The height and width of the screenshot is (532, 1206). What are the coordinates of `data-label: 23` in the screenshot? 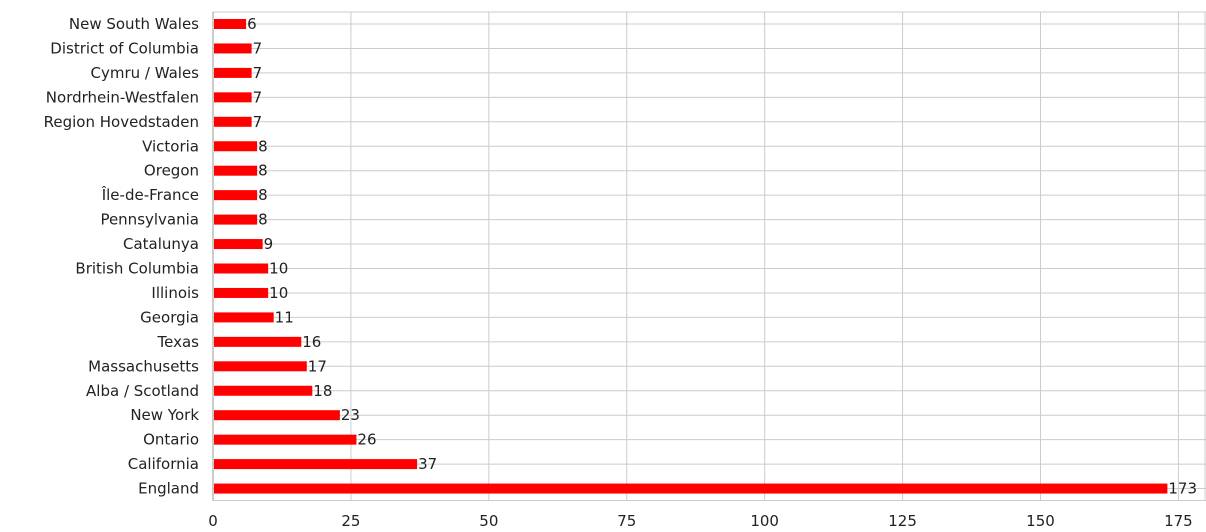 It's located at (350, 415).